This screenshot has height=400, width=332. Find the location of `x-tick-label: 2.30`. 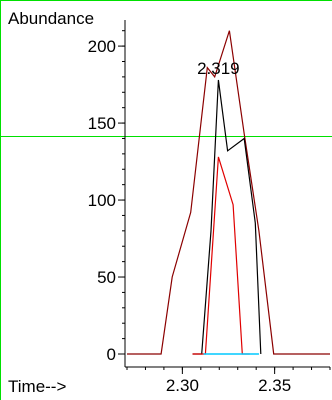

x-tick-label: 2.30 is located at coordinates (182, 385).